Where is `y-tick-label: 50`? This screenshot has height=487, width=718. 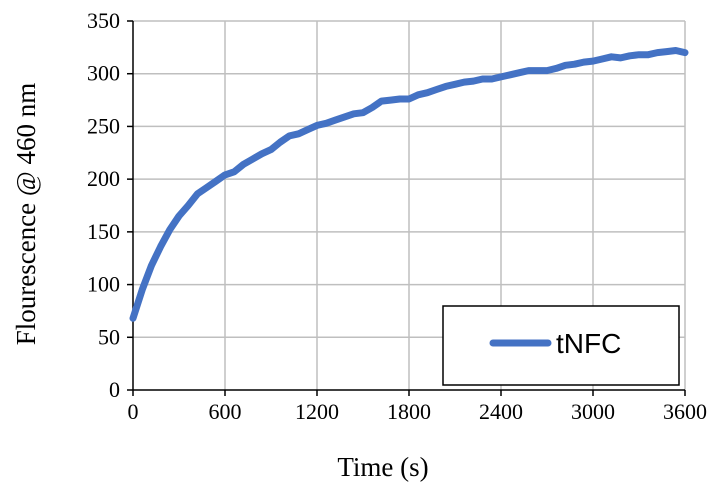
y-tick-label: 50 is located at coordinates (109, 336).